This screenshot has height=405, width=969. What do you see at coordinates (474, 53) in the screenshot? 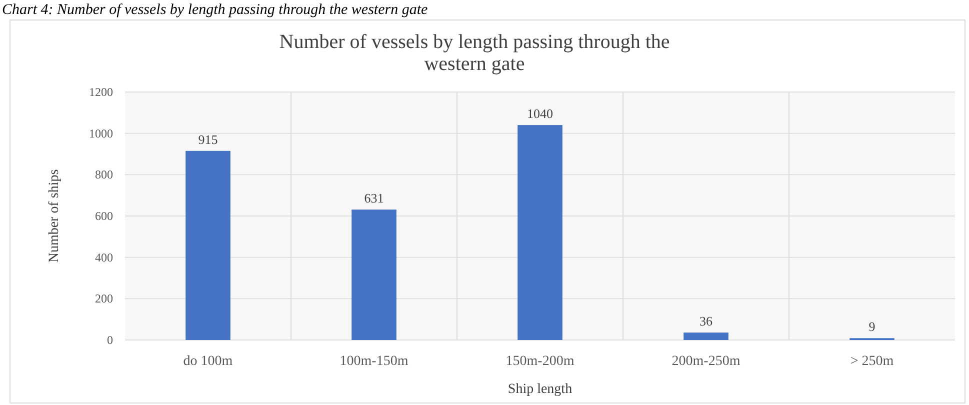
I see `chart-title: Number of vessels by length passing through the western gate` at bounding box center [474, 53].